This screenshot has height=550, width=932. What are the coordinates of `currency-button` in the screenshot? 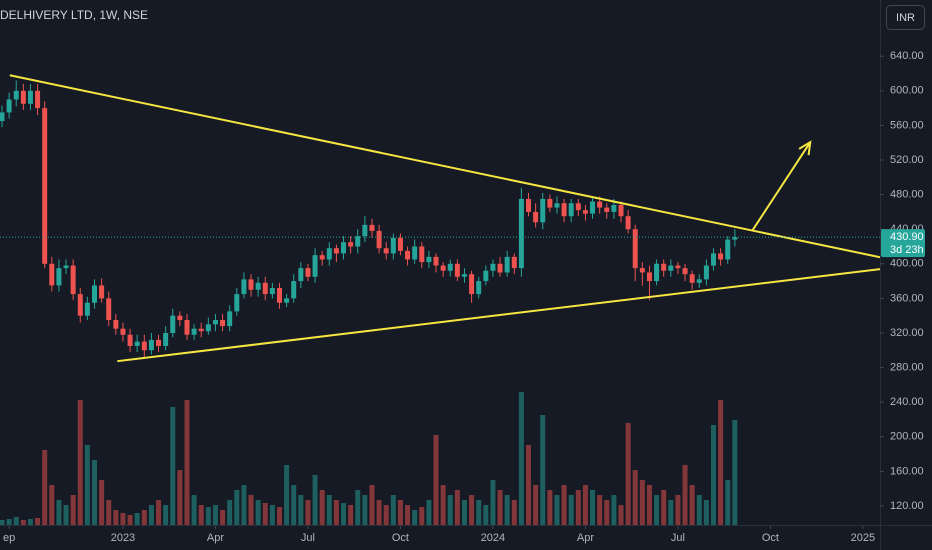 It's located at (905, 17).